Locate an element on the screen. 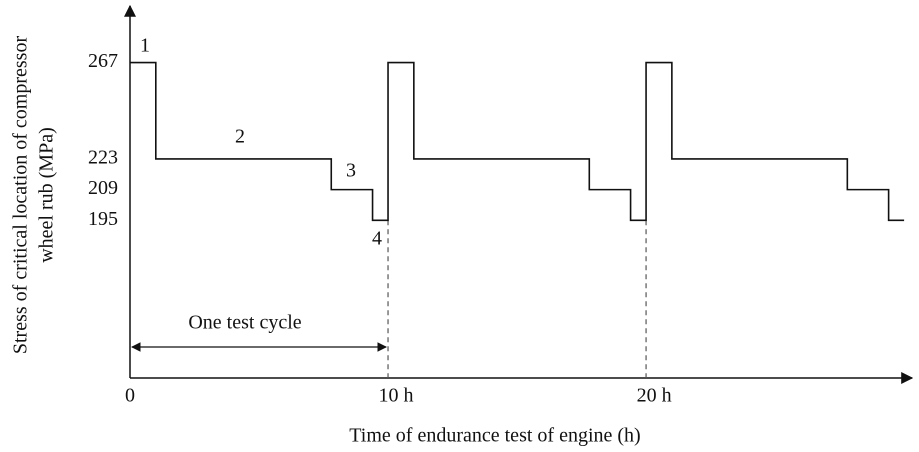  y-tick-label: 209 is located at coordinates (103, 188).